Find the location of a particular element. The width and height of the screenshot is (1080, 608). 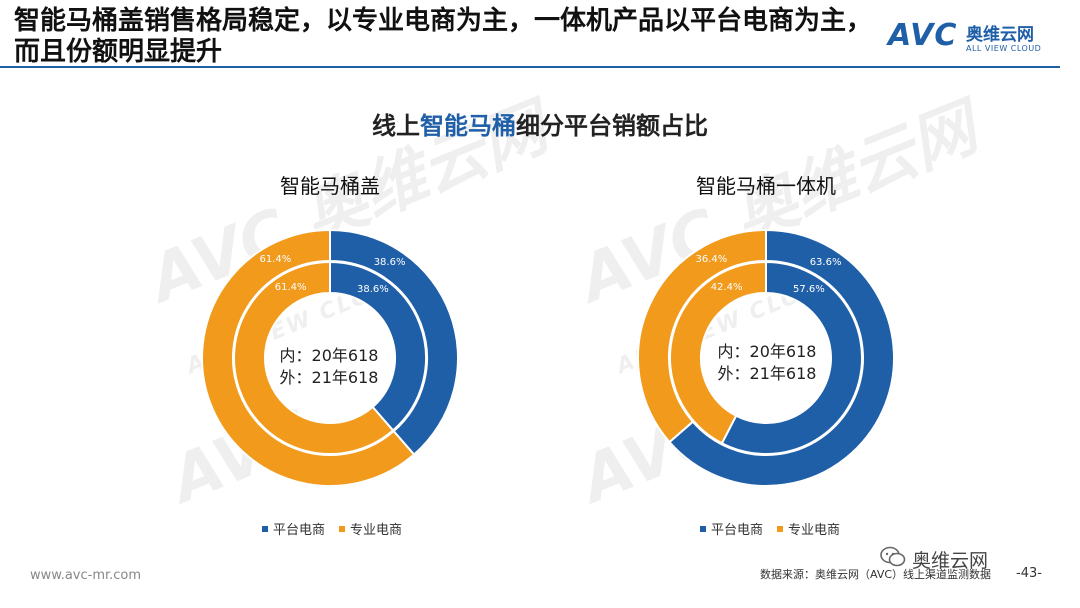

chart-2-legend: 平台电商 专业电商 is located at coordinates (770, 528).